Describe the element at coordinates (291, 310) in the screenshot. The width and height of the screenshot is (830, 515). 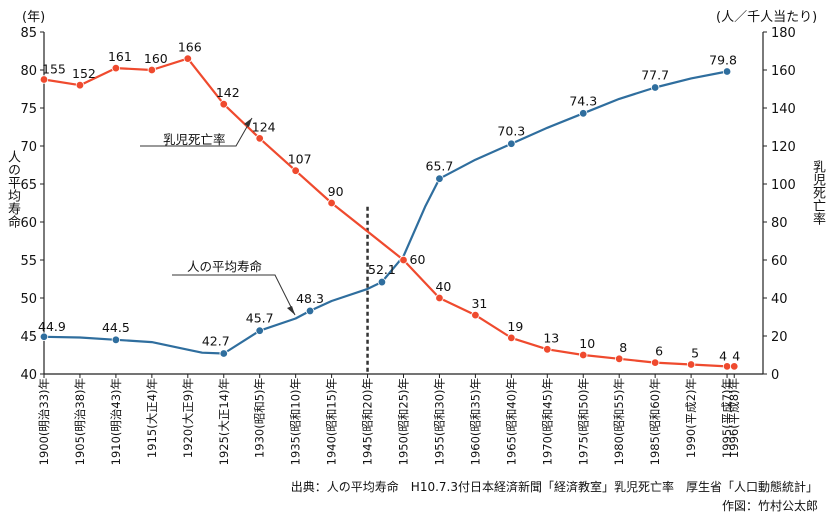
I see `life-callout-arrowhead` at that location.